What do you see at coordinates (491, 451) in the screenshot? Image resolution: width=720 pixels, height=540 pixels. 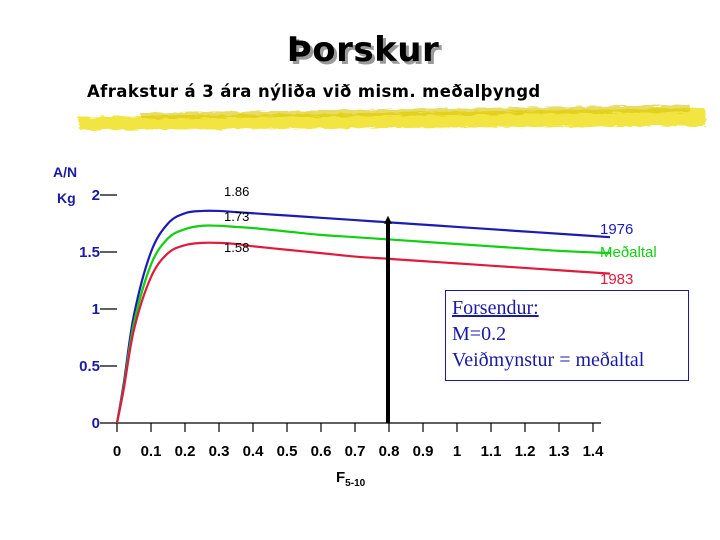 I see `x-tick-label: 1.1` at bounding box center [491, 451].